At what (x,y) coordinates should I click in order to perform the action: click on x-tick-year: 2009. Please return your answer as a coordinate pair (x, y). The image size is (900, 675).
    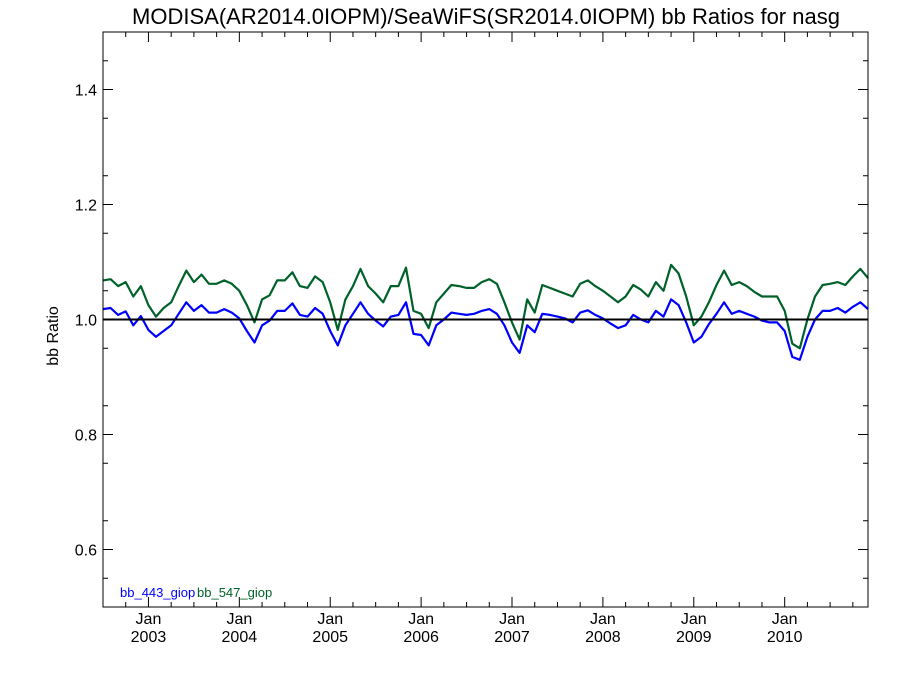
    Looking at the image, I should click on (694, 637).